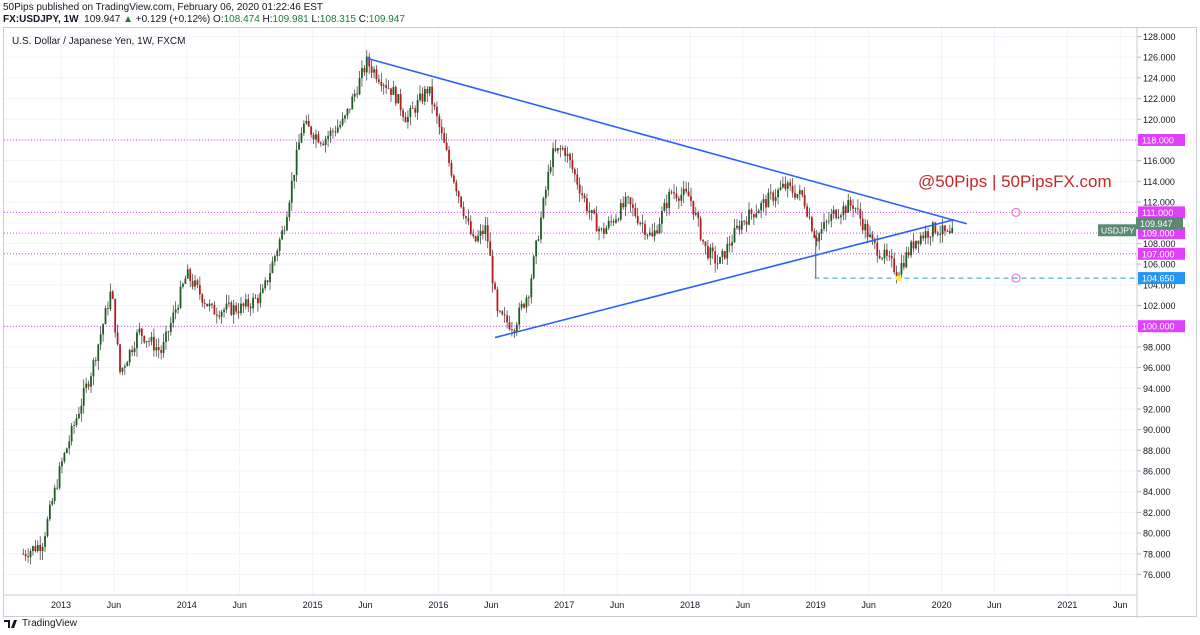 Image resolution: width=1200 pixels, height=635 pixels. I want to click on alert-icon, so click(1016, 212).